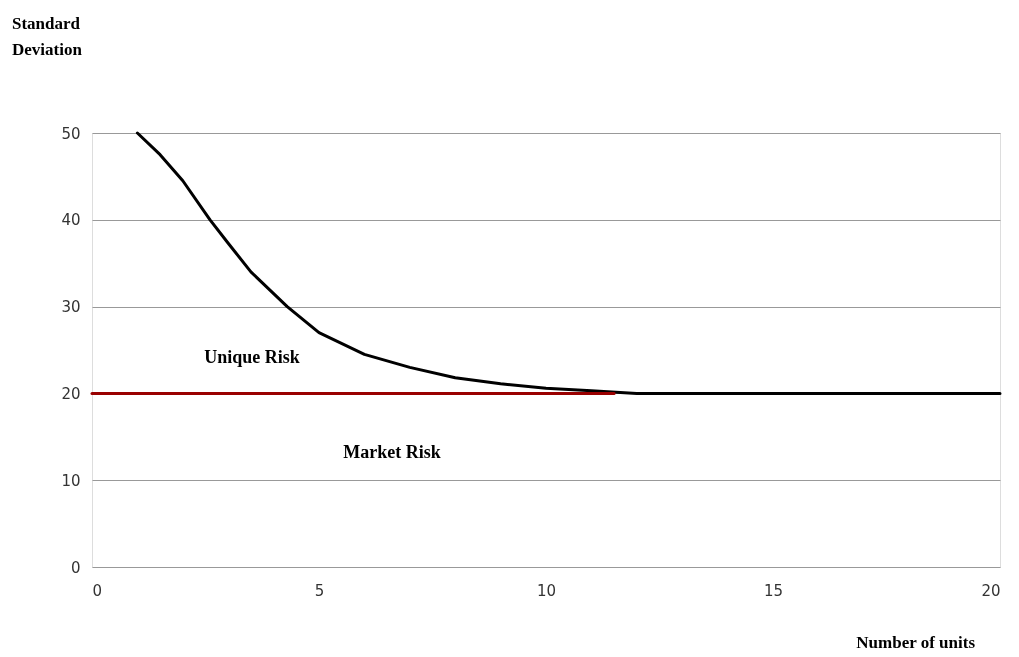 Image resolution: width=1019 pixels, height=657 pixels. What do you see at coordinates (71, 393) in the screenshot?
I see `y-tick-label: 20` at bounding box center [71, 393].